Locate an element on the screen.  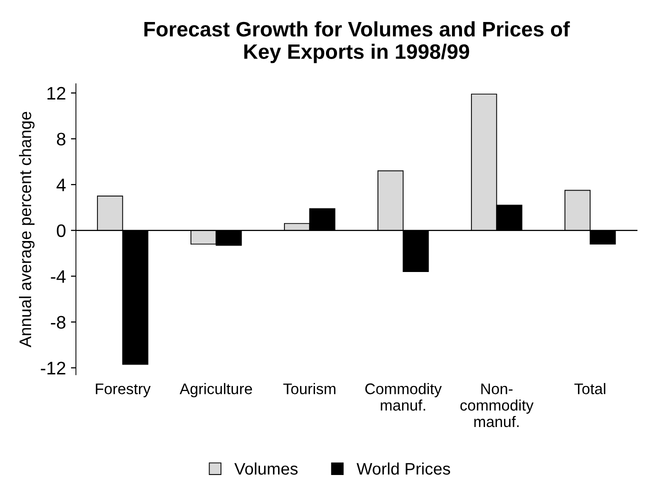
x-tick-label: Agriculture is located at coordinates (216, 390).